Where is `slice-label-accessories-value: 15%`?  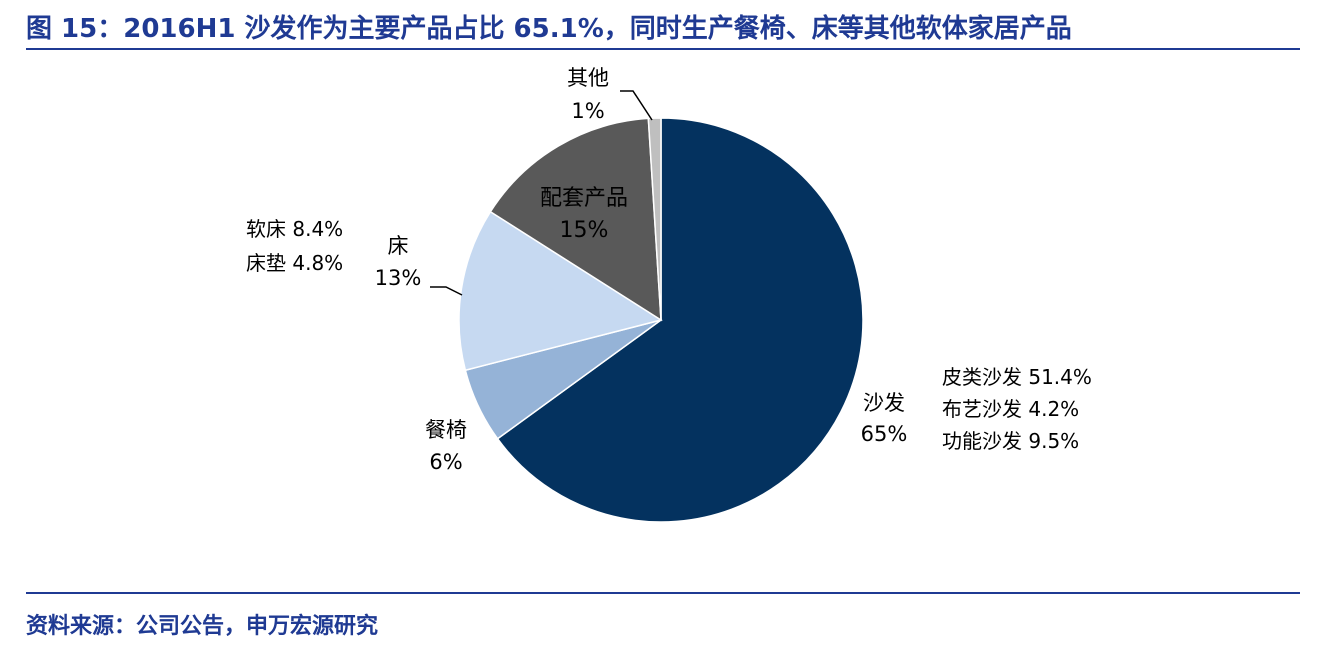 slice-label-accessories-value: 15% is located at coordinates (584, 230).